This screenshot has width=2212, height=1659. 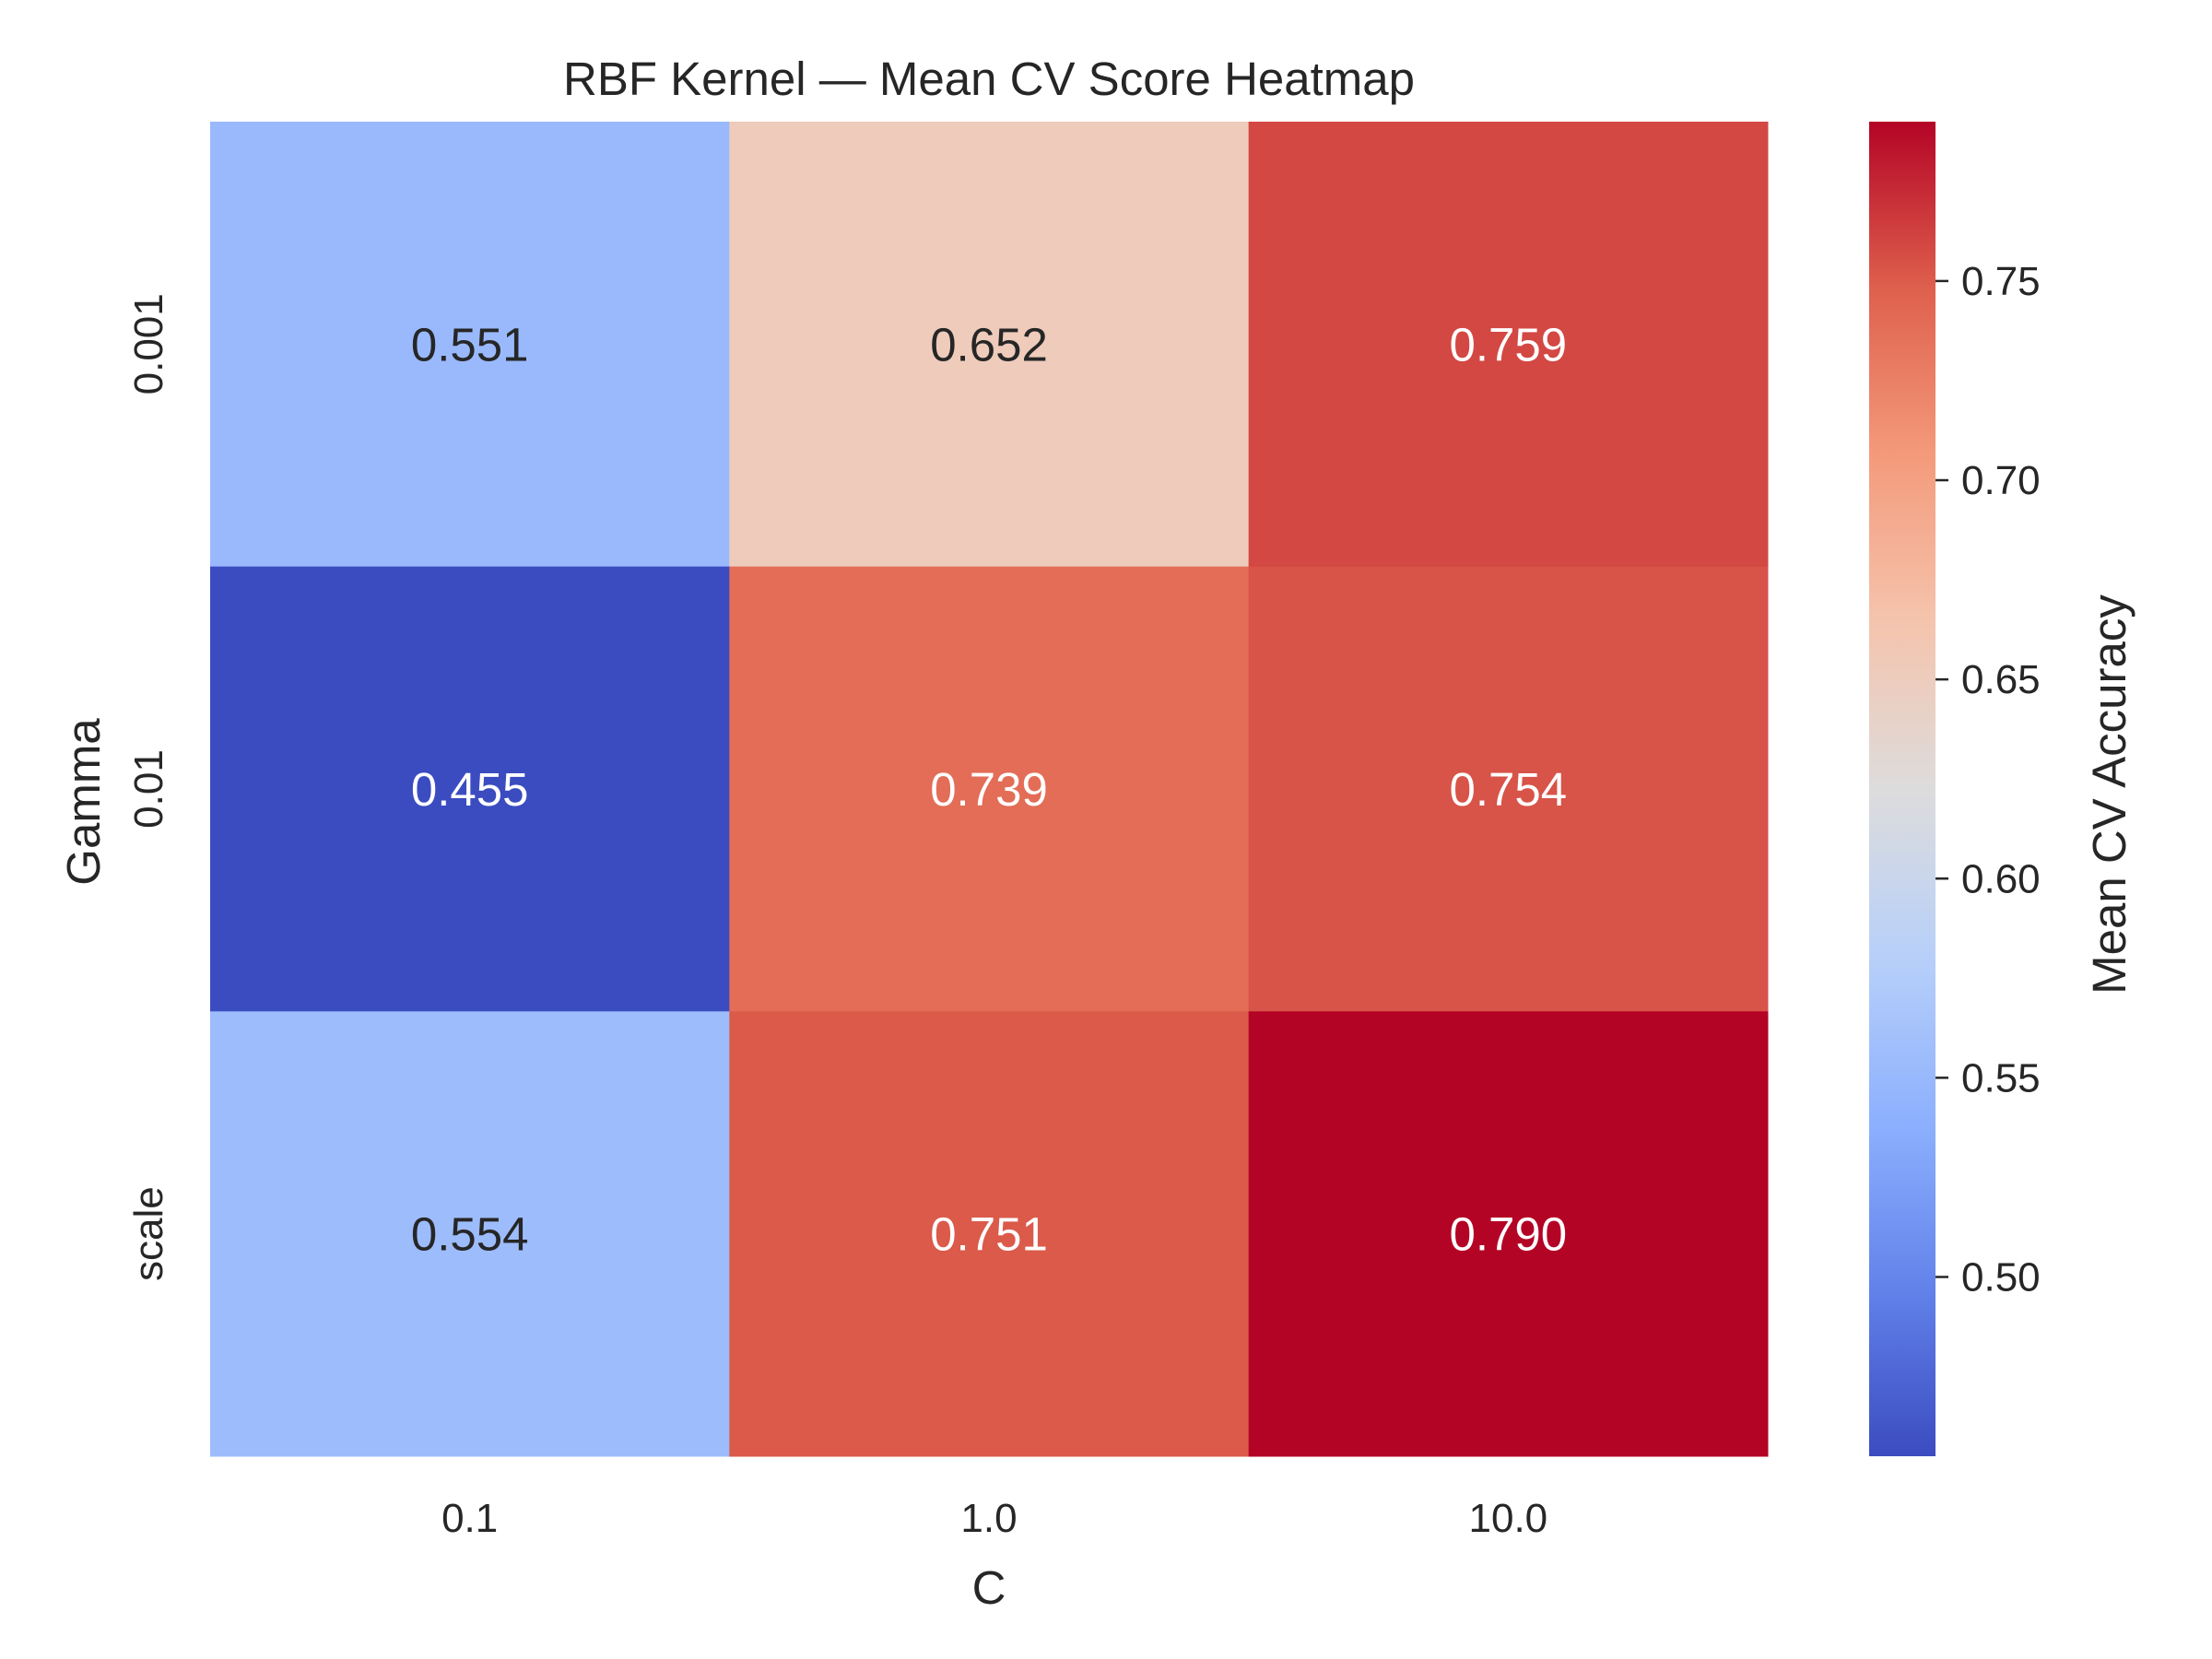 I want to click on colorbar-tick-label: 0.55, so click(x=2001, y=1077).